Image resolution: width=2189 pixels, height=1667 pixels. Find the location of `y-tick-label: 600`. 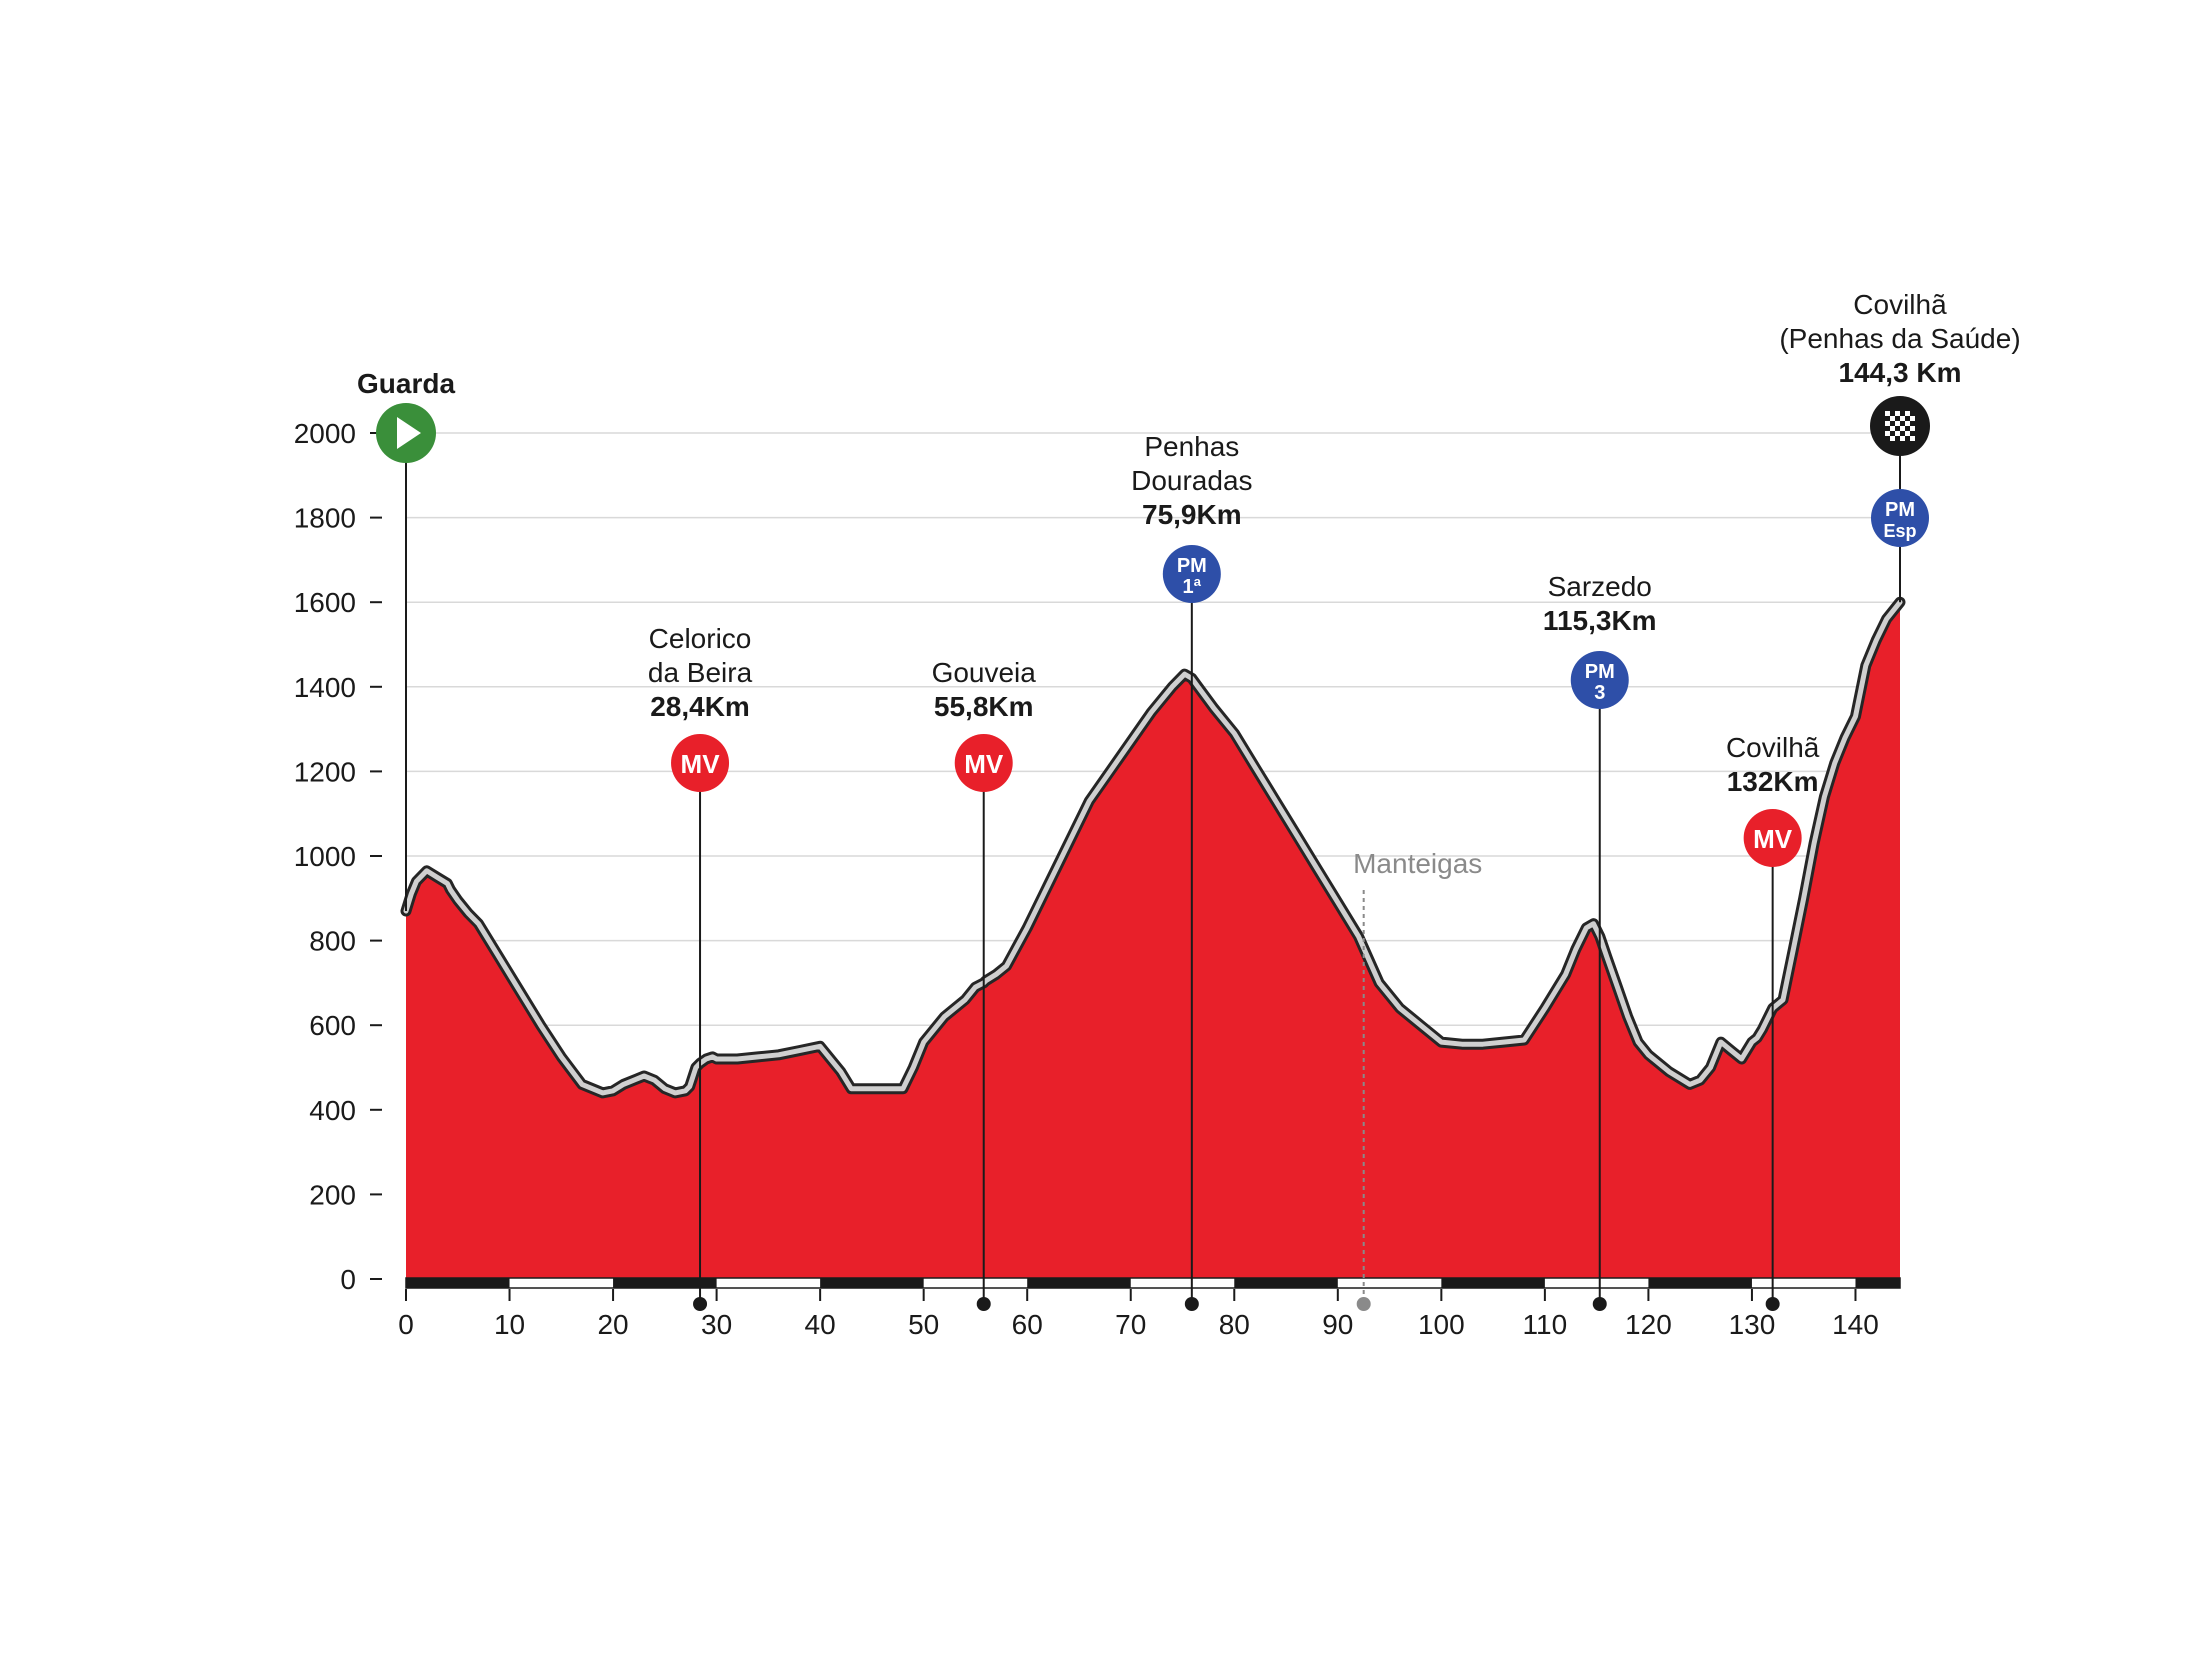

y-tick-label: 600 is located at coordinates (332, 1025).